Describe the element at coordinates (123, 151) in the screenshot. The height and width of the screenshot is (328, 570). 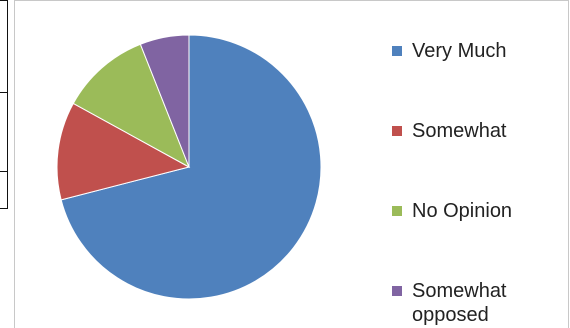
I see `pie-slice-somewhat` at that location.